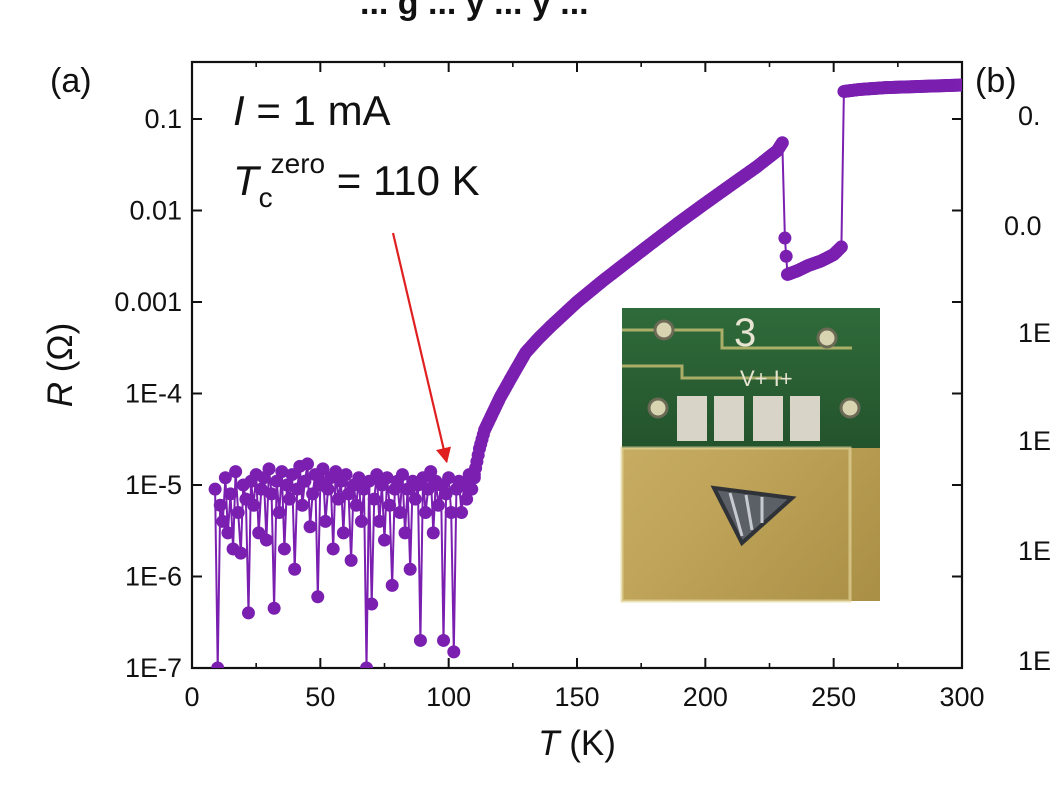  I want to click on panel-b-tick-labels: 0. 0.0 1E 1E 1E 1E, so click(1027, 388).